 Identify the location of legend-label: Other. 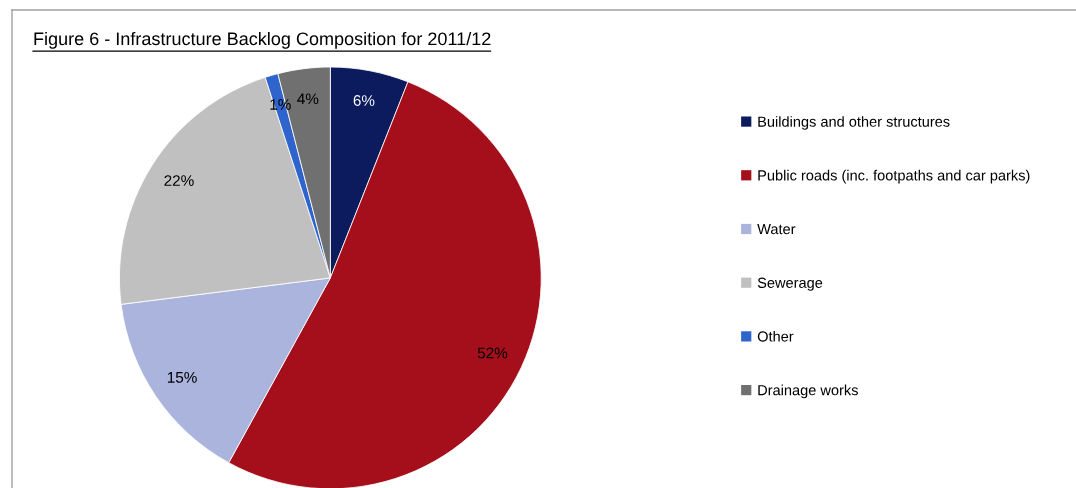
(775, 336).